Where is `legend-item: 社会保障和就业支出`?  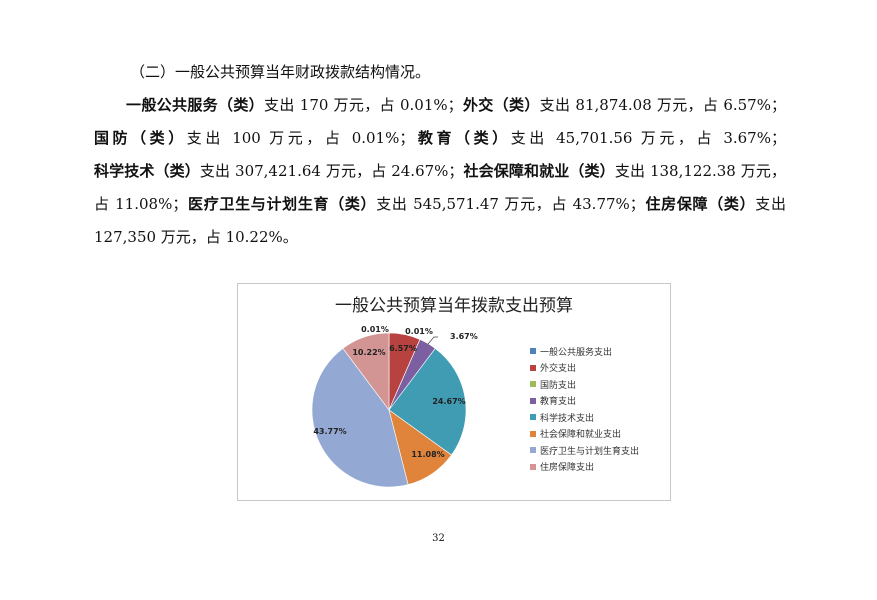 legend-item: 社会保障和就业支出 is located at coordinates (584, 434).